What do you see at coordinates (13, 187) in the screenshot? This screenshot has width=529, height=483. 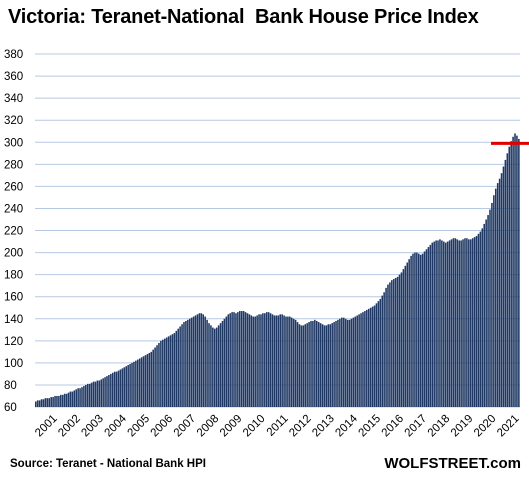 I see `y-tick-label: 260` at bounding box center [13, 187].